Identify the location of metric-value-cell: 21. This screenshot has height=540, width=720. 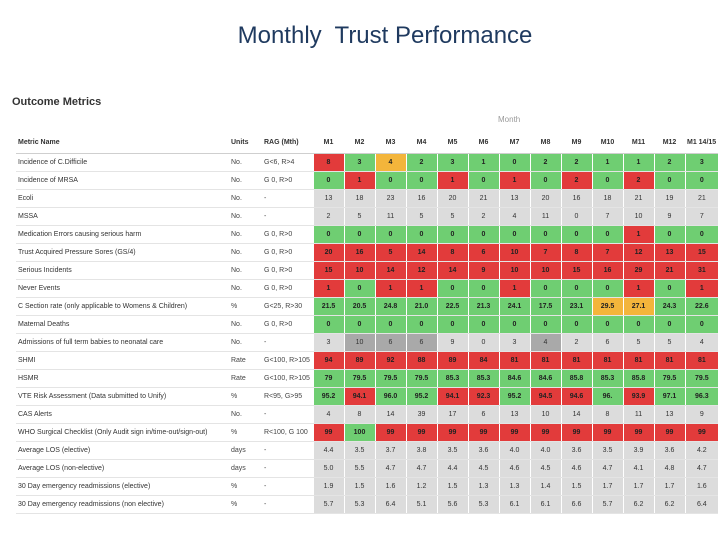
(701, 198).